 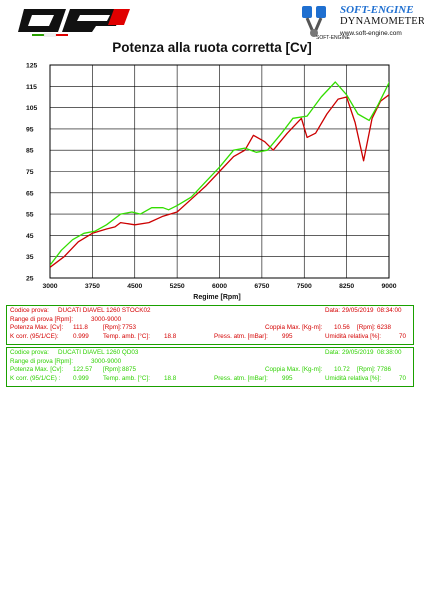 I want to click on y-tick-label: 95, so click(x=30, y=129).